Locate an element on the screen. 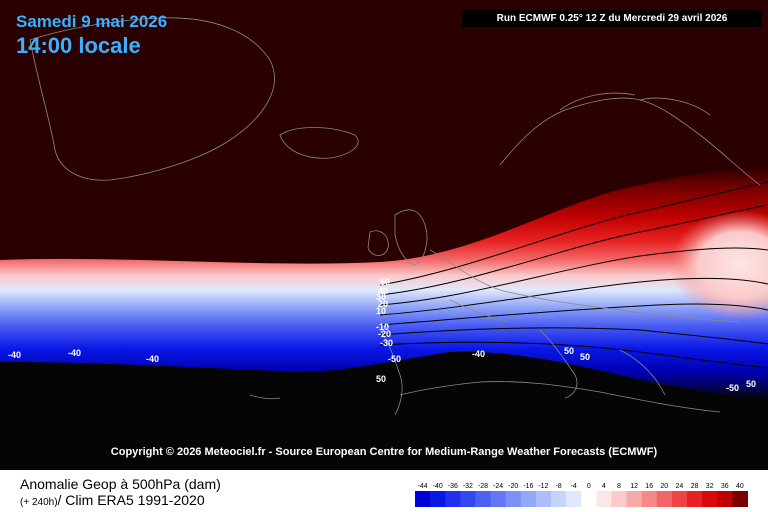 The image size is (768, 512). contour-label: 10 is located at coordinates (381, 311).